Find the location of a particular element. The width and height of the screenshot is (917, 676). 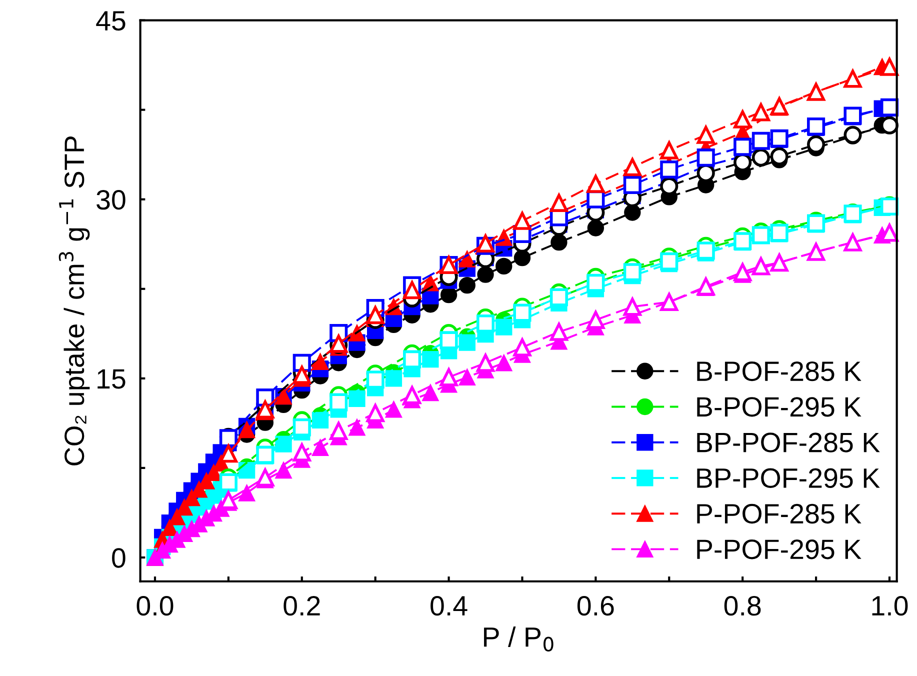

x-axis-title: P / P$_{0}$ is located at coordinates (519, 639).